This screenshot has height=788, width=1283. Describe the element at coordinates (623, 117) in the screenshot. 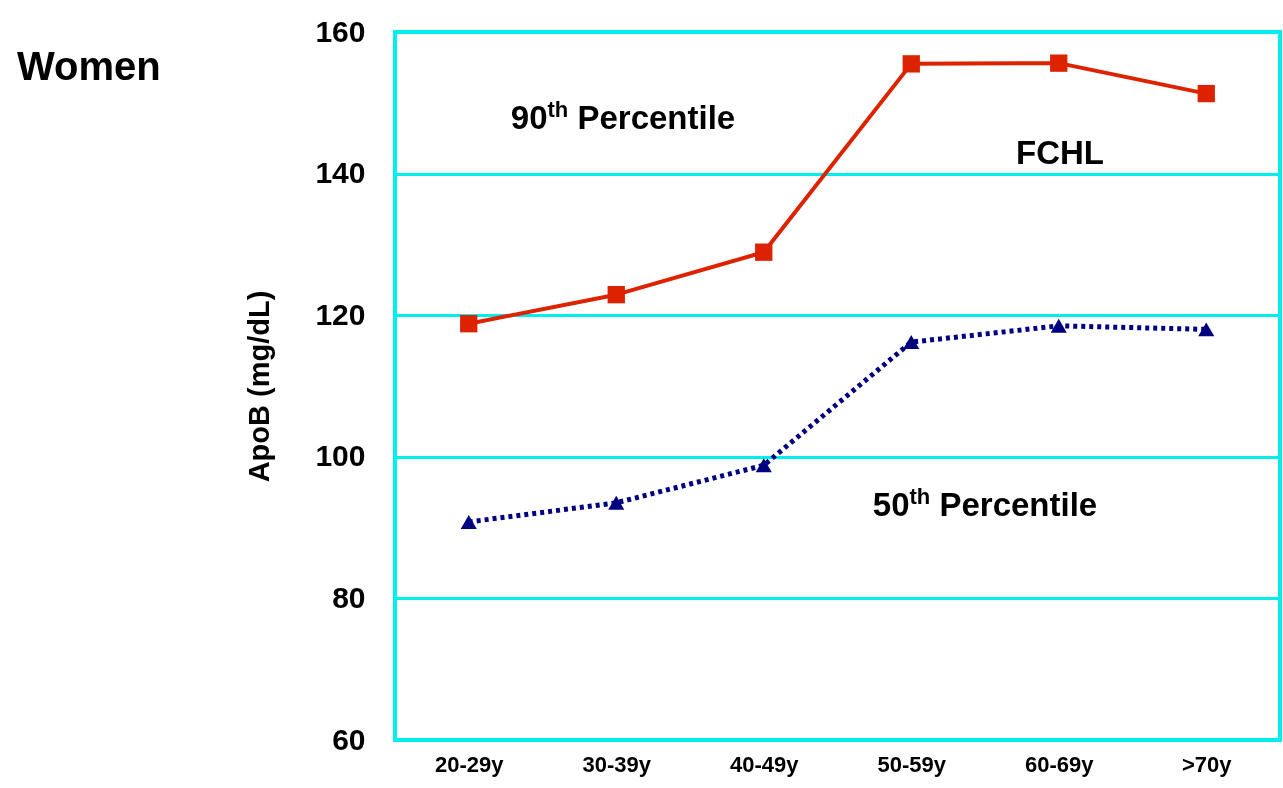

I see `text: 90$^{th}$ Percentile` at that location.